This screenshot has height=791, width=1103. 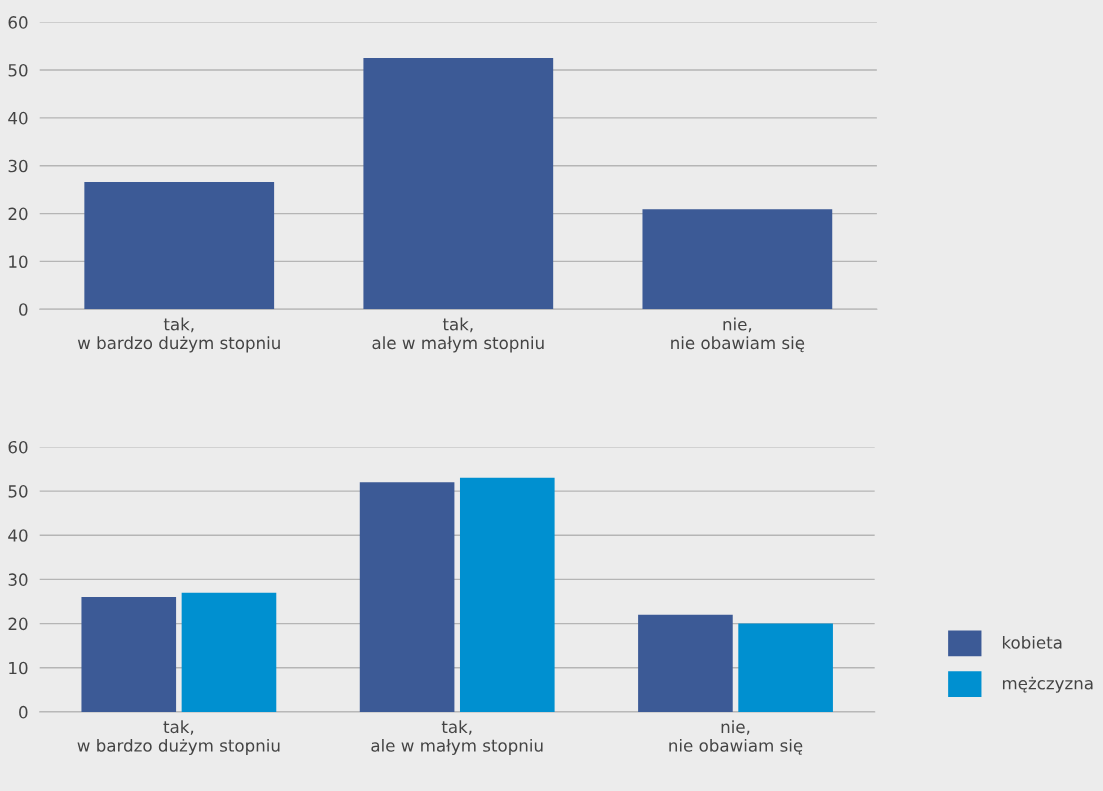 What do you see at coordinates (1047, 684) in the screenshot?
I see `legend-label: mężczyzna` at bounding box center [1047, 684].